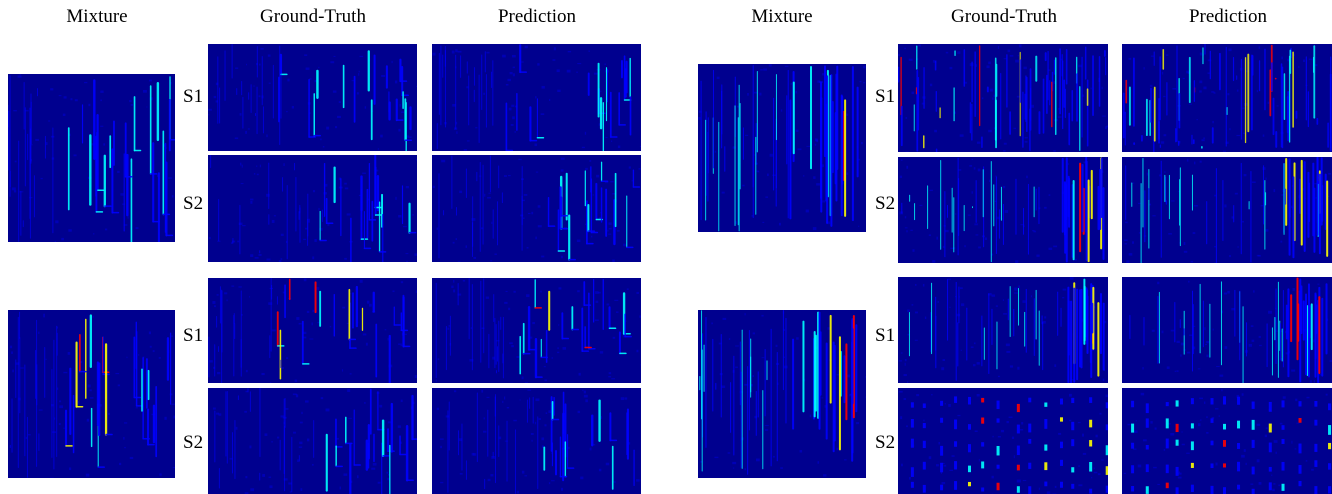 This screenshot has width=1332, height=494. I want to click on header-right-ground-truth: Ground-Truth, so click(1004, 16).